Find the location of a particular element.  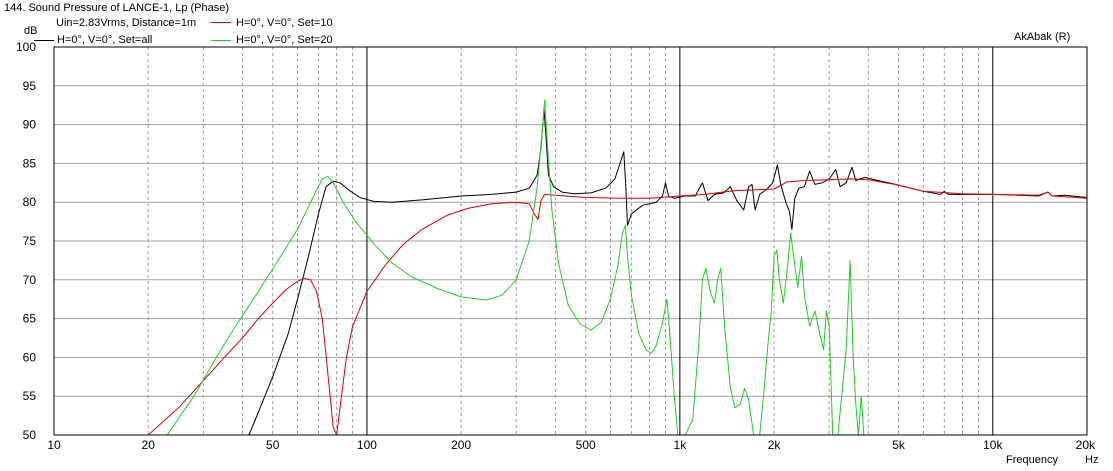

x-axis-tick-labels: 10 20 50 100 200 500 1k 2k 5k 10k 20k is located at coordinates (571, 445).